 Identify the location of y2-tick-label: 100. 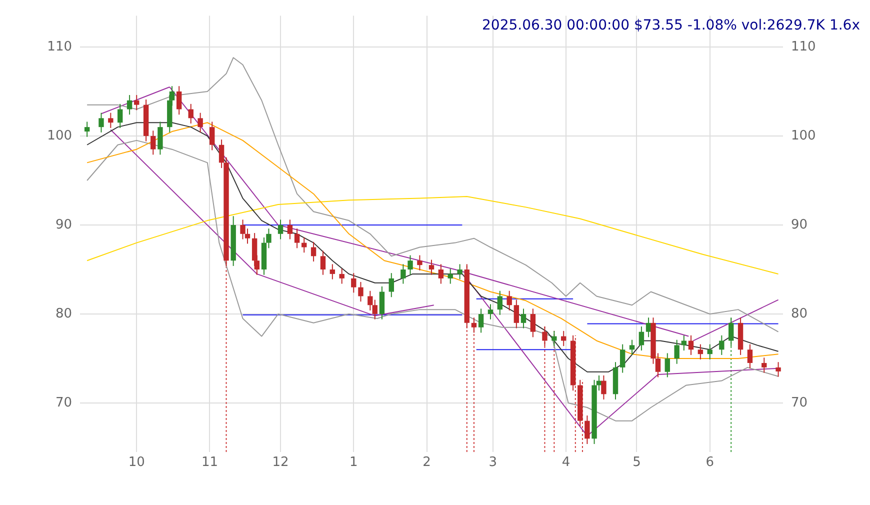
(803, 136).